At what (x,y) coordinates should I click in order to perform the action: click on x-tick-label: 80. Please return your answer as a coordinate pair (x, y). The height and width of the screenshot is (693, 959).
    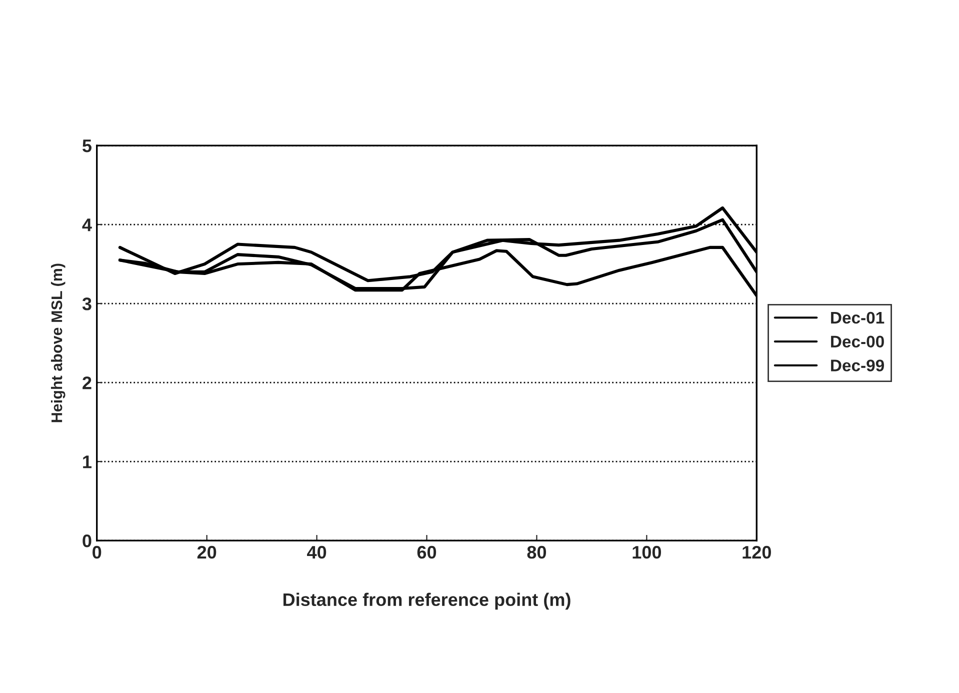
    Looking at the image, I should click on (536, 552).